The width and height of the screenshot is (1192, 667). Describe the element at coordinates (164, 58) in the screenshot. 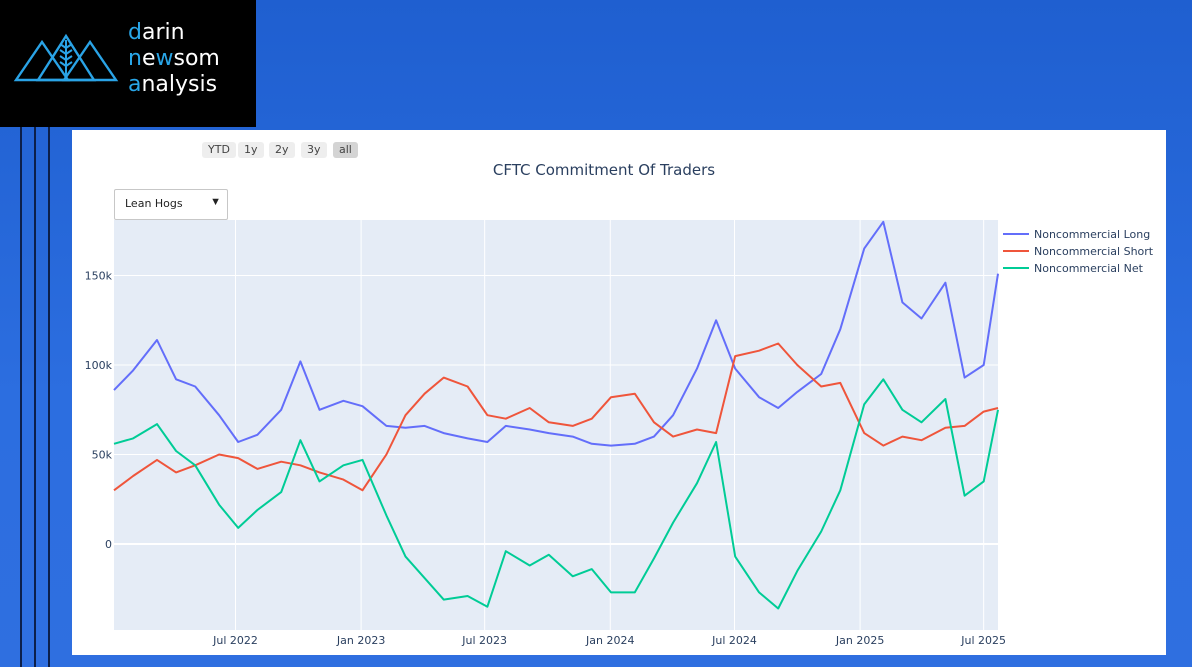

I see `brand-accent: w` at that location.